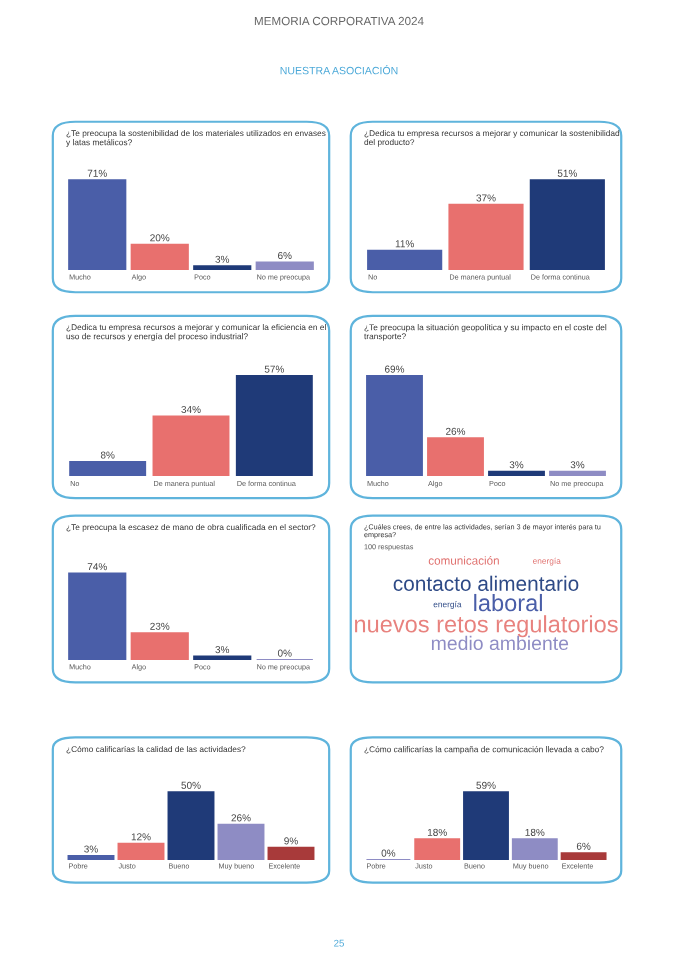 The height and width of the screenshot is (960, 678). What do you see at coordinates (500, 643) in the screenshot?
I see `text: medio ambiente` at bounding box center [500, 643].